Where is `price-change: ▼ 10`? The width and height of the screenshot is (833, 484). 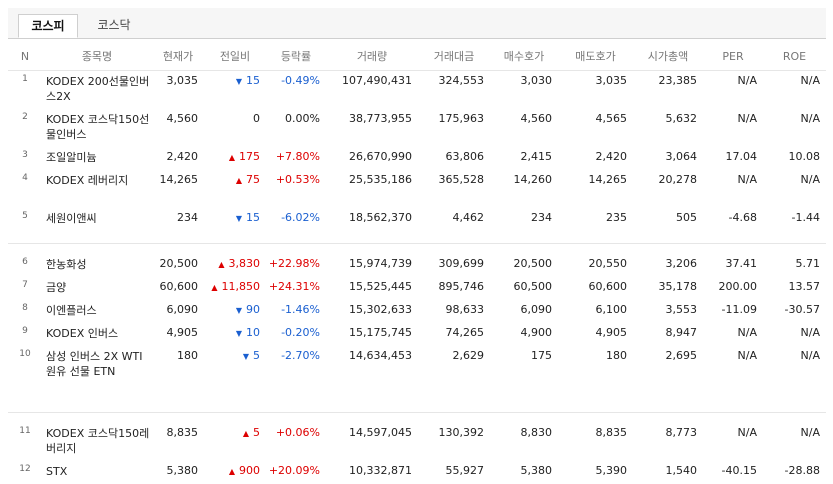
price-change: ▼ 10 is located at coordinates (235, 334).